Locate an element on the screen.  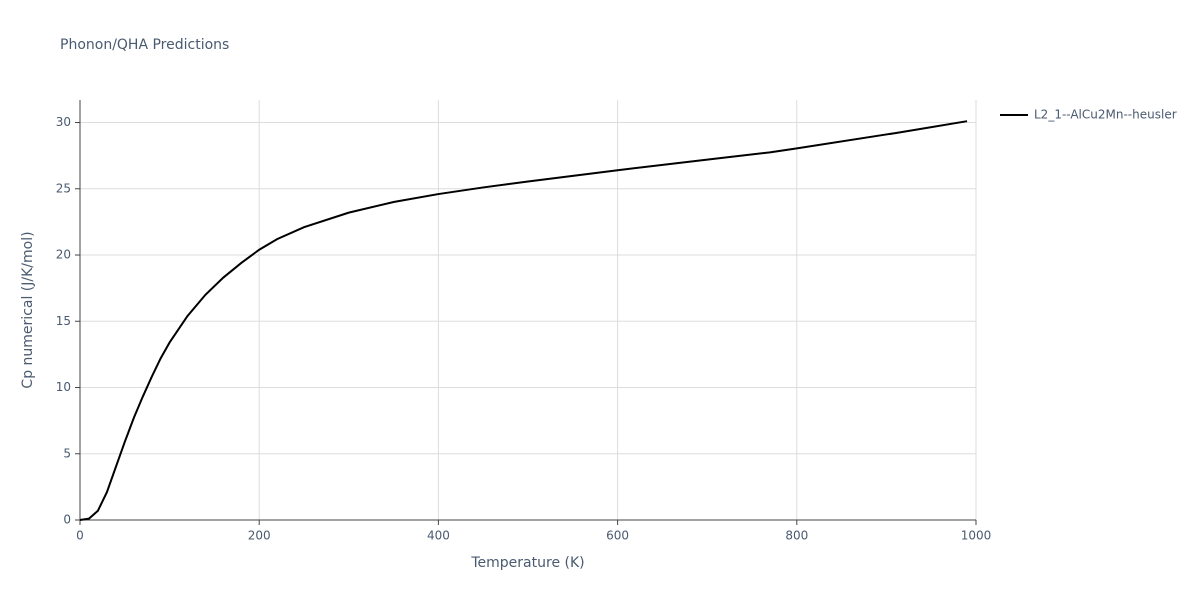
legend-label: L2_1--AlCu2Mn--heusler is located at coordinates (1105, 115).